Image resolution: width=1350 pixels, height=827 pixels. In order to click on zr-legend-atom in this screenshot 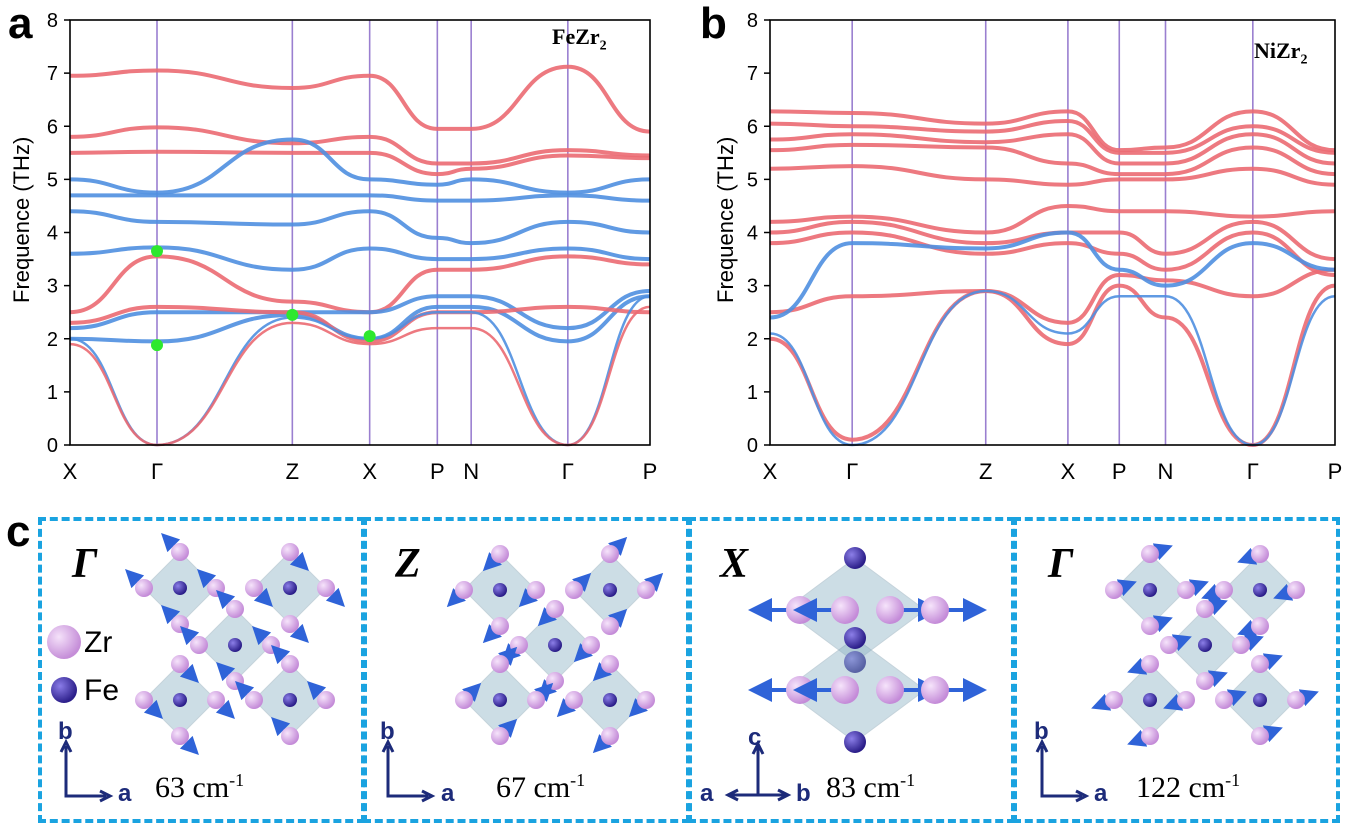, I will do `click(64, 642)`.